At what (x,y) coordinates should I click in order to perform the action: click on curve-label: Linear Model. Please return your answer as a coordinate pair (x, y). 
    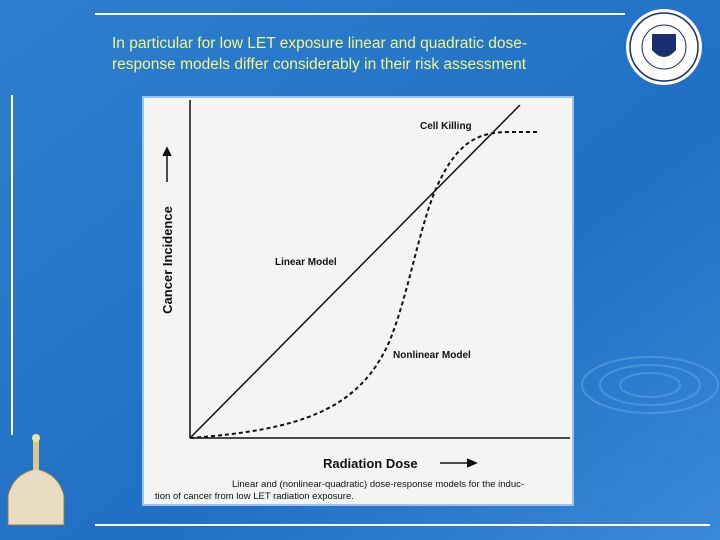
    Looking at the image, I should click on (306, 262).